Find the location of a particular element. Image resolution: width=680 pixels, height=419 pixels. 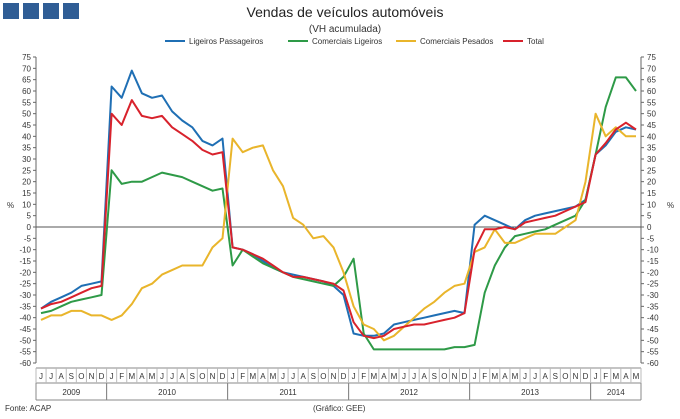

x-tick-label-year: 2009 is located at coordinates (71, 392).